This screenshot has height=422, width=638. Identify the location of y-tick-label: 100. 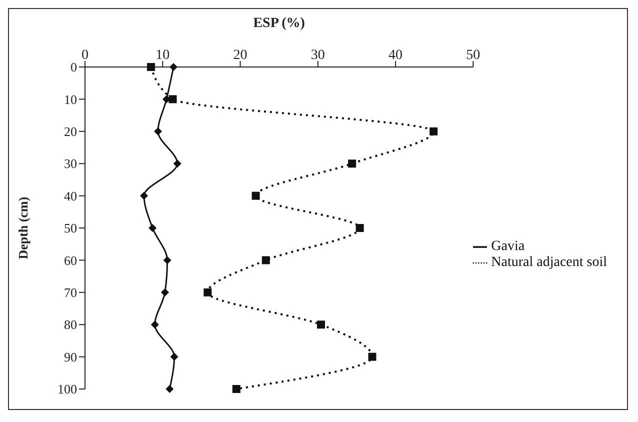
(67, 389).